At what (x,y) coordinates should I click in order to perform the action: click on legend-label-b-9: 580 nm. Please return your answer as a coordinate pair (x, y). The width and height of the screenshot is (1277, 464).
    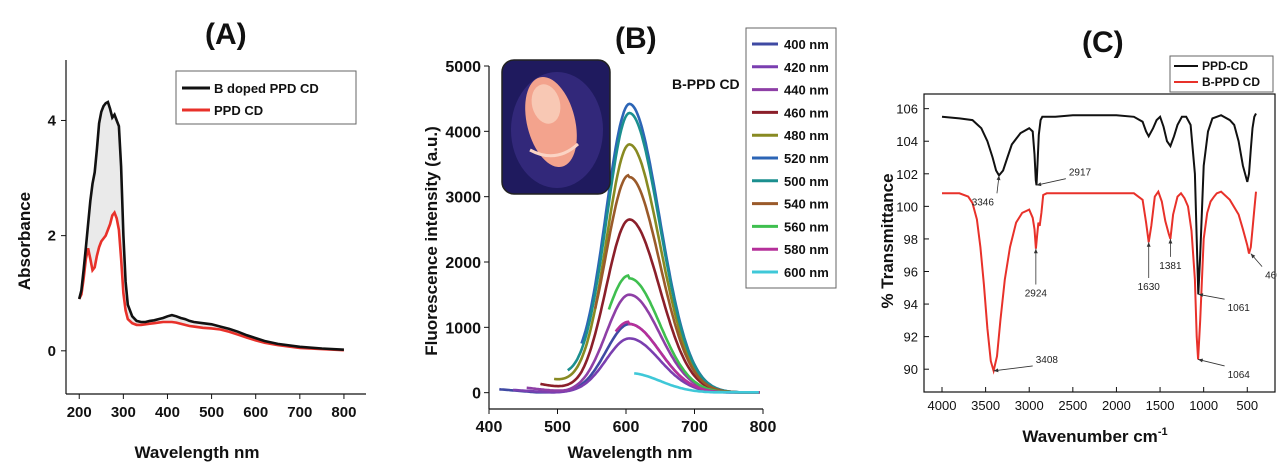
    Looking at the image, I should click on (806, 249).